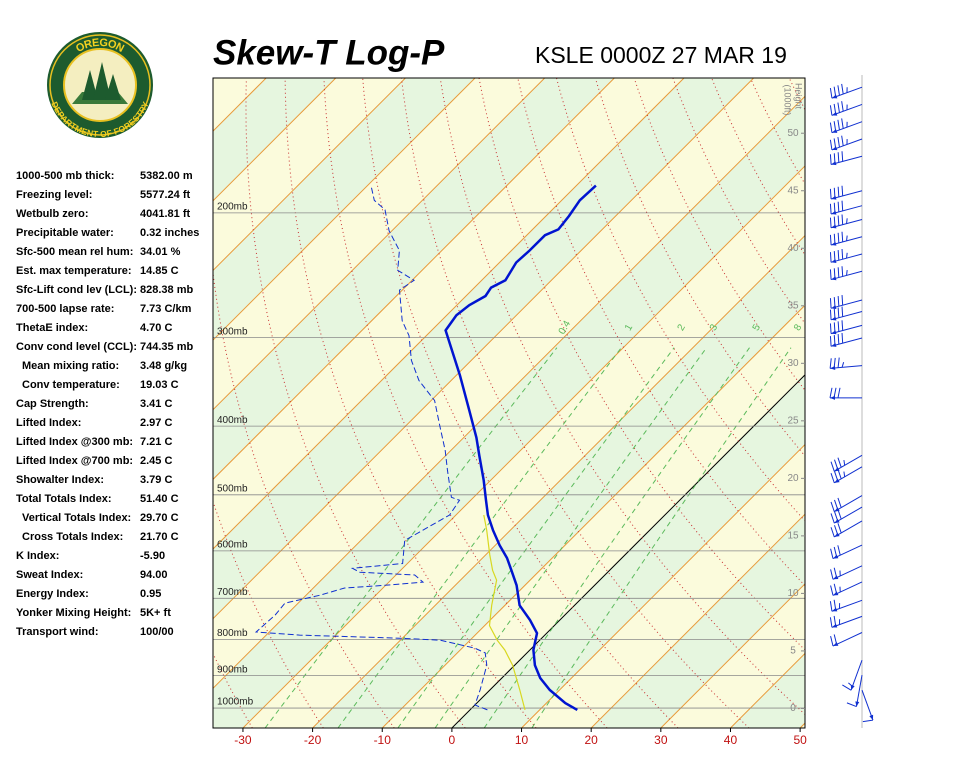 The image size is (960, 768). I want to click on stat-label: Cap Strength:, so click(52, 404).